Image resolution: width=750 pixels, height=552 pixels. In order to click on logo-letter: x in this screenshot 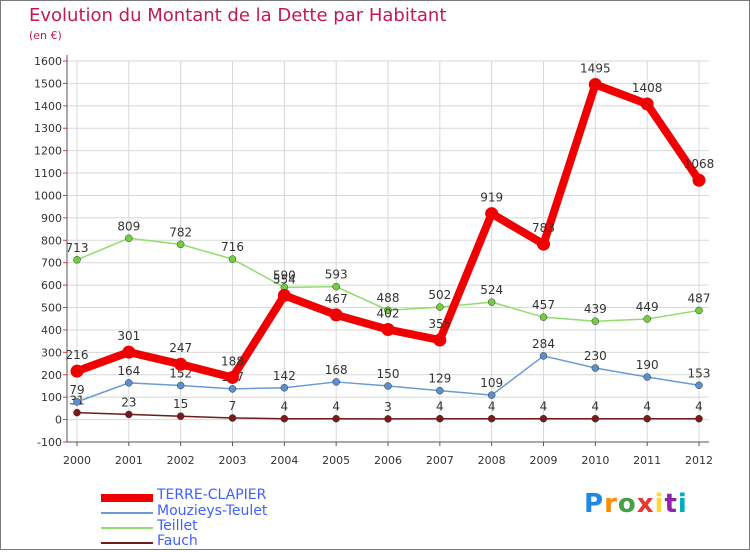, I will do `click(645, 504)`.